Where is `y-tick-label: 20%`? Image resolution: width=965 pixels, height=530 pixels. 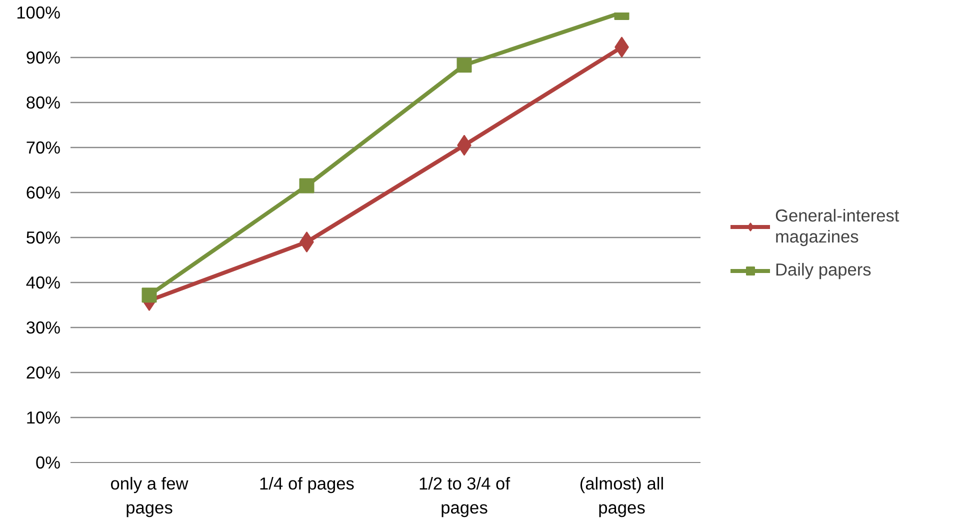 y-tick-label: 20% is located at coordinates (43, 372).